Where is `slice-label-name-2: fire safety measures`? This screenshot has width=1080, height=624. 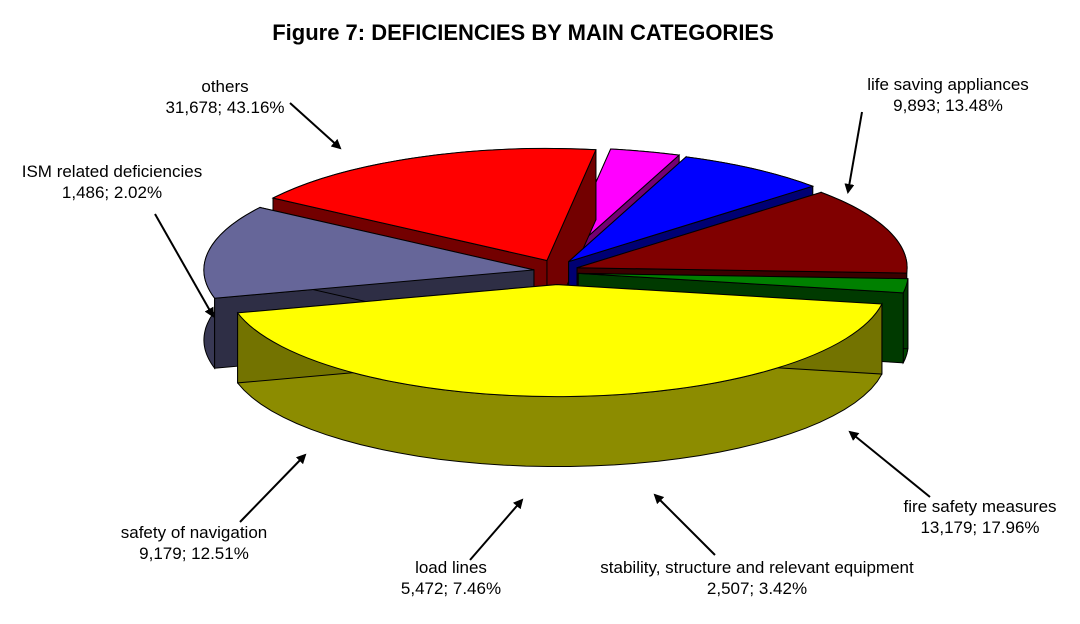
slice-label-name-2: fire safety measures is located at coordinates (979, 506).